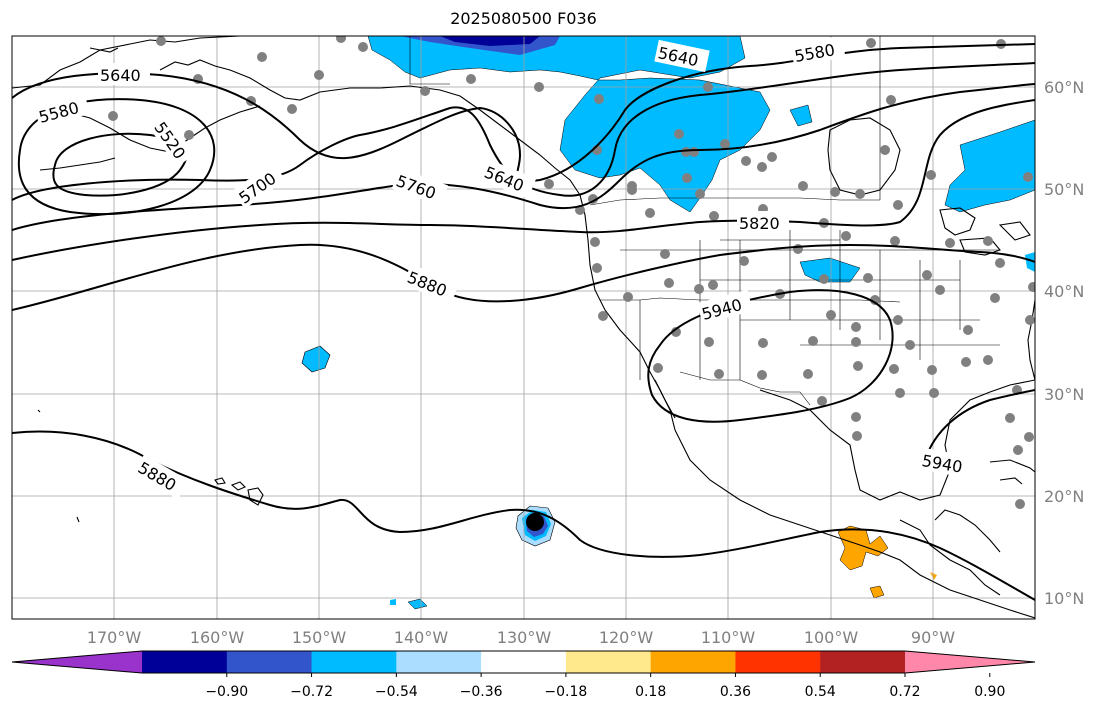 The width and height of the screenshot is (1105, 712). I want to click on colorbar-tick-label: 0.54, so click(820, 692).